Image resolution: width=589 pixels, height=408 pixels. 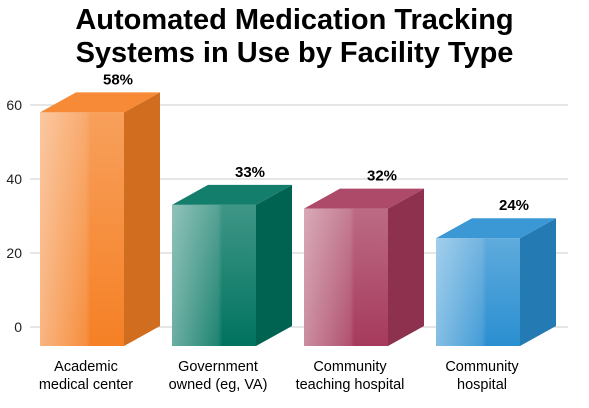 What do you see at coordinates (294, 20) in the screenshot?
I see `chart-title-line-1: Automated Medication Tracking` at bounding box center [294, 20].